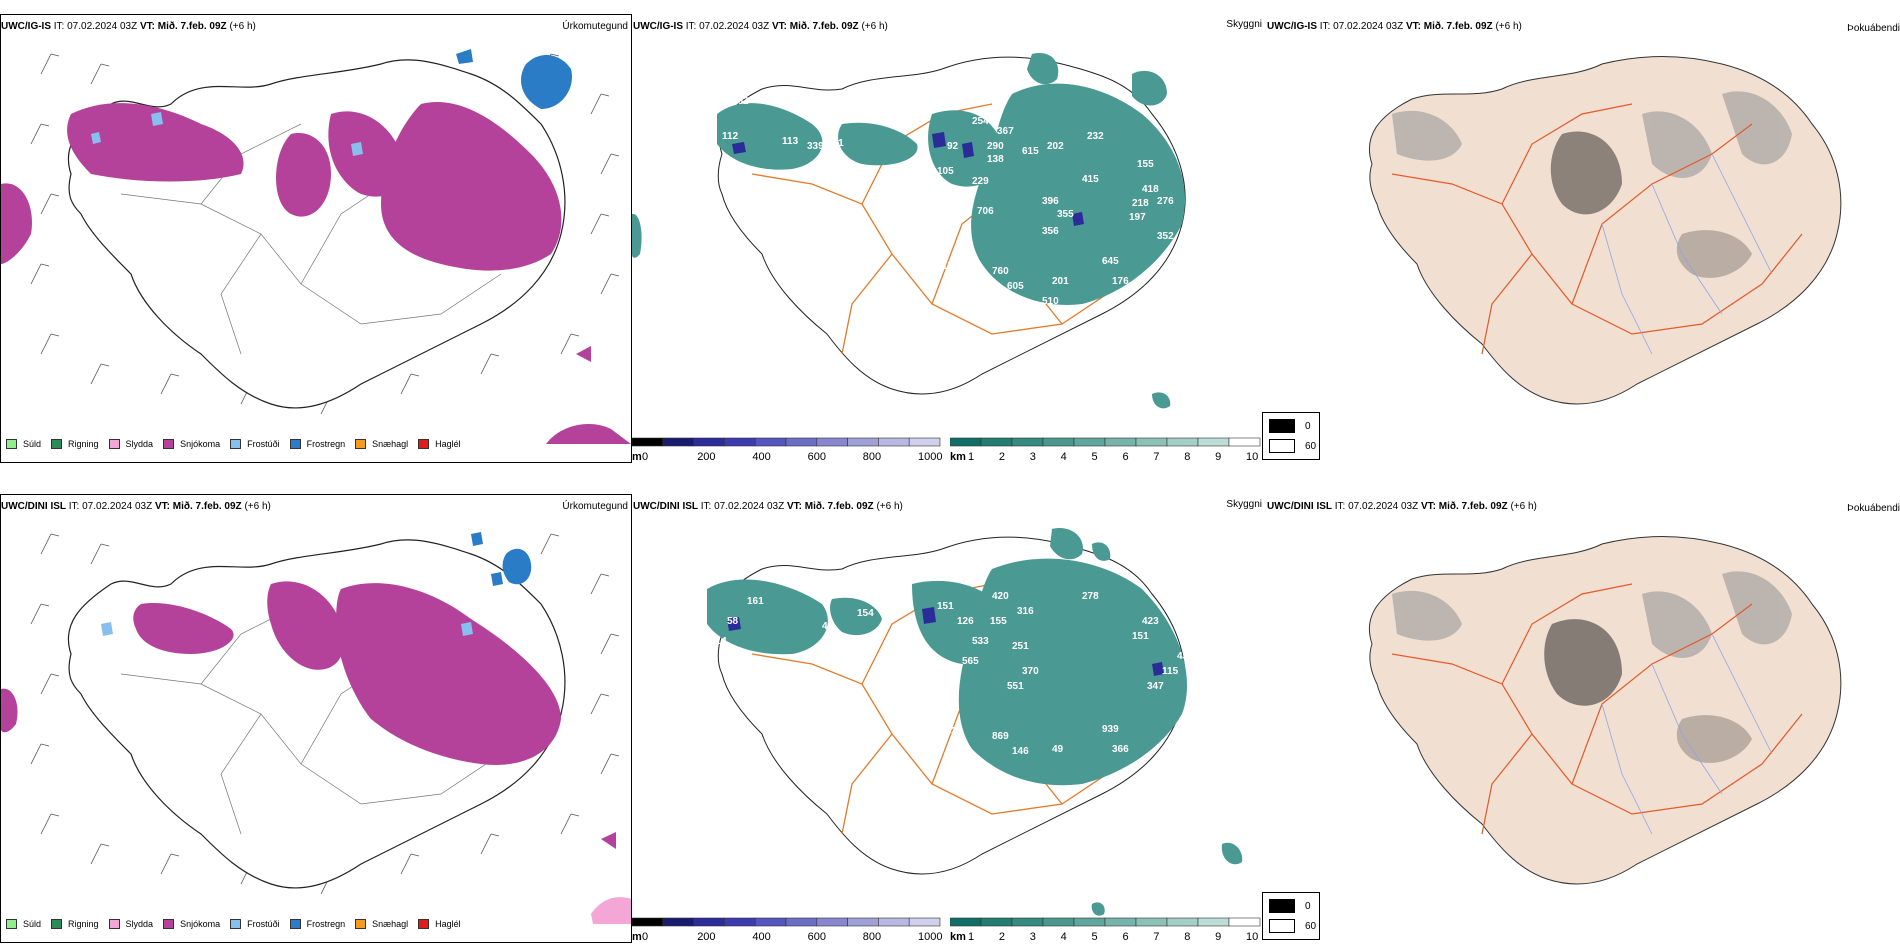  What do you see at coordinates (817, 937) in the screenshot?
I see `colorbar-tick-label: 600` at bounding box center [817, 937].